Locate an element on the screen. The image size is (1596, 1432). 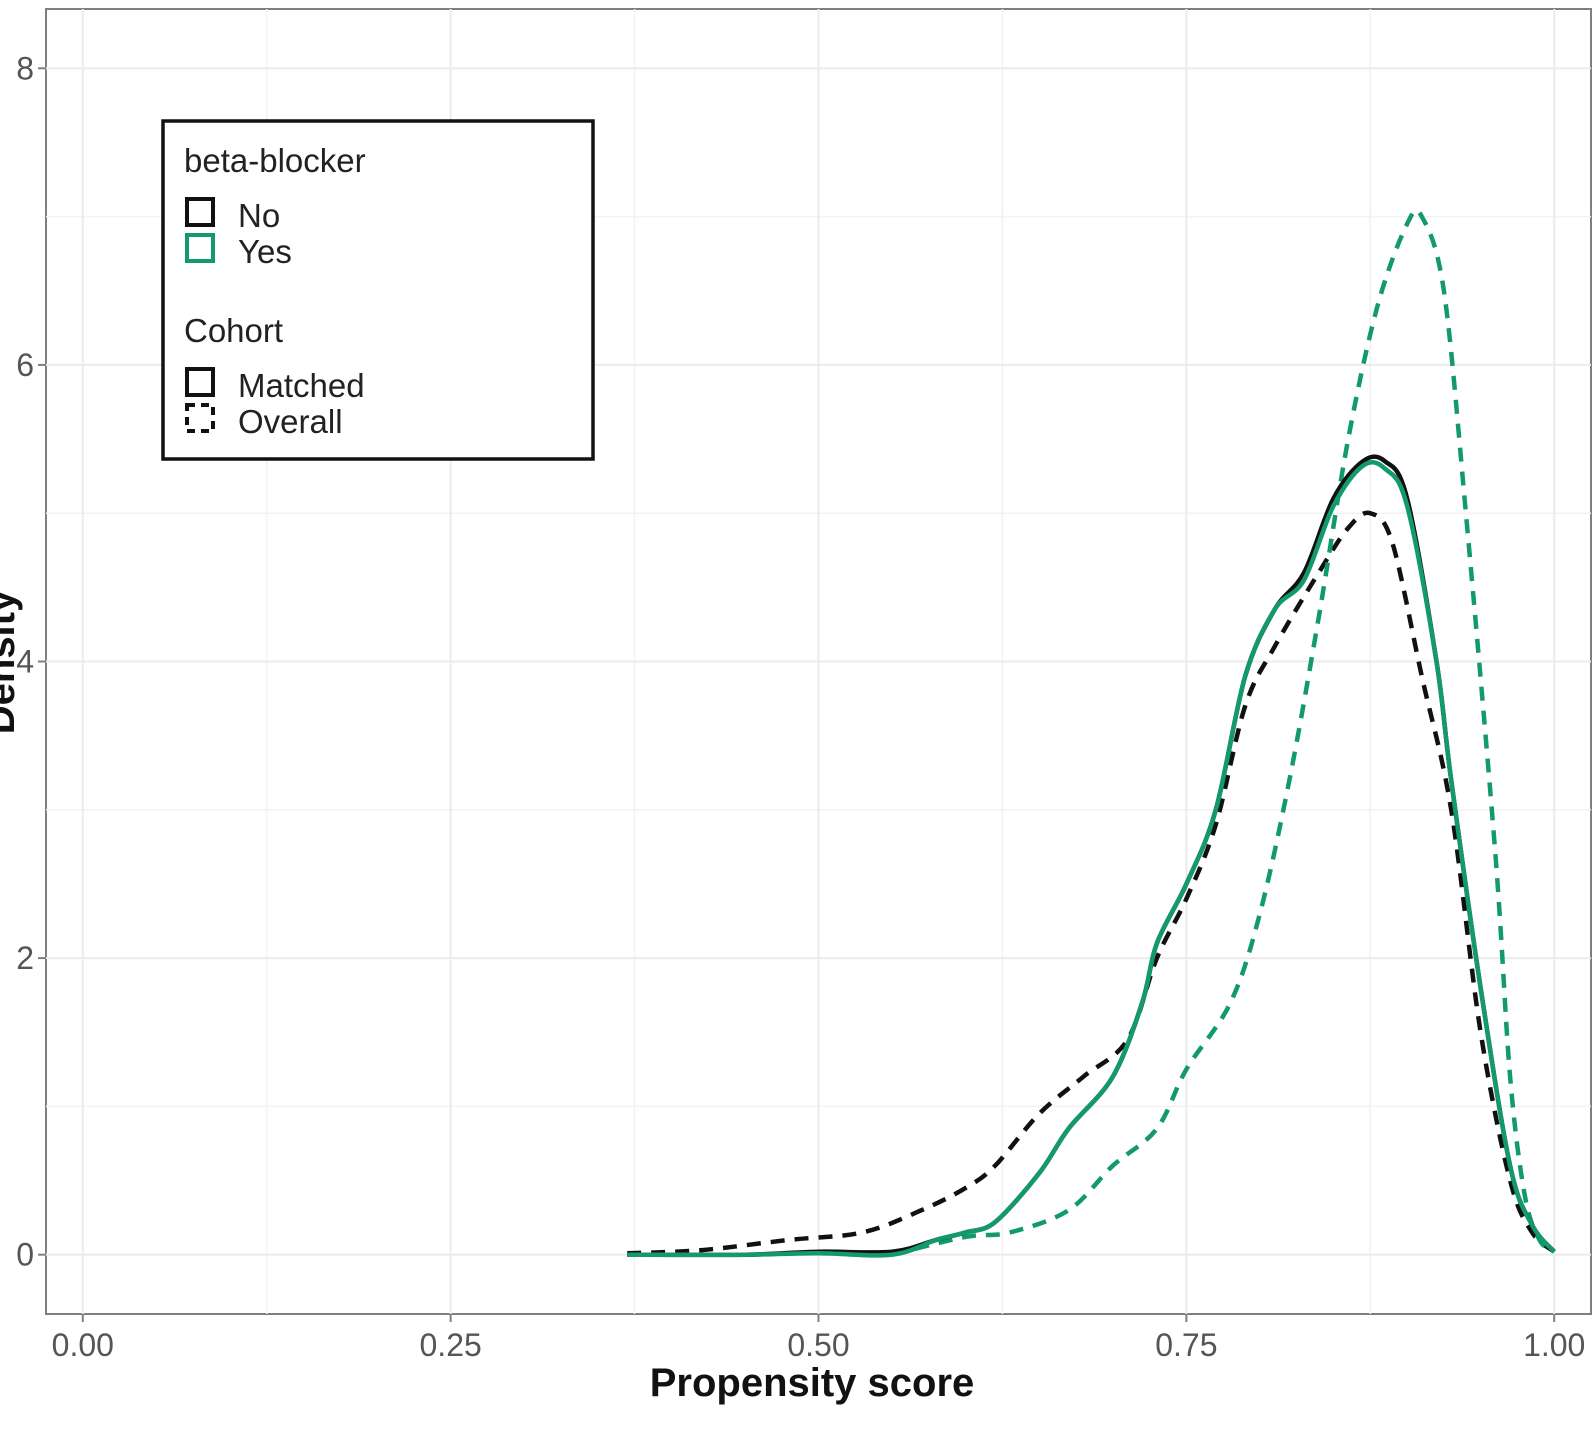
x-tick-label: 0.25 is located at coordinates (451, 1345).